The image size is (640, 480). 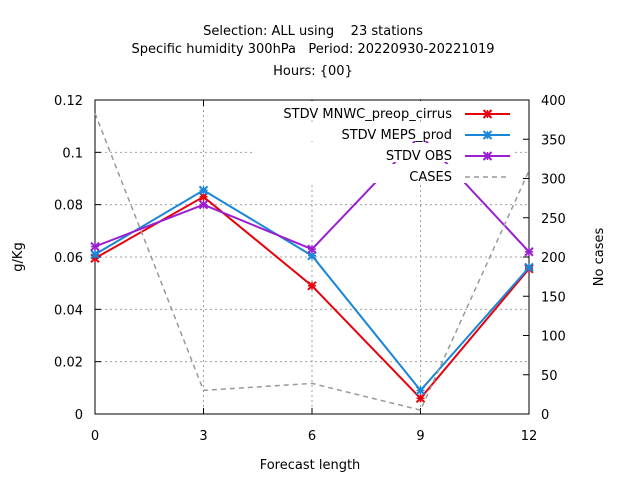 I want to click on y-tick-label: 0.06, so click(x=68, y=258).